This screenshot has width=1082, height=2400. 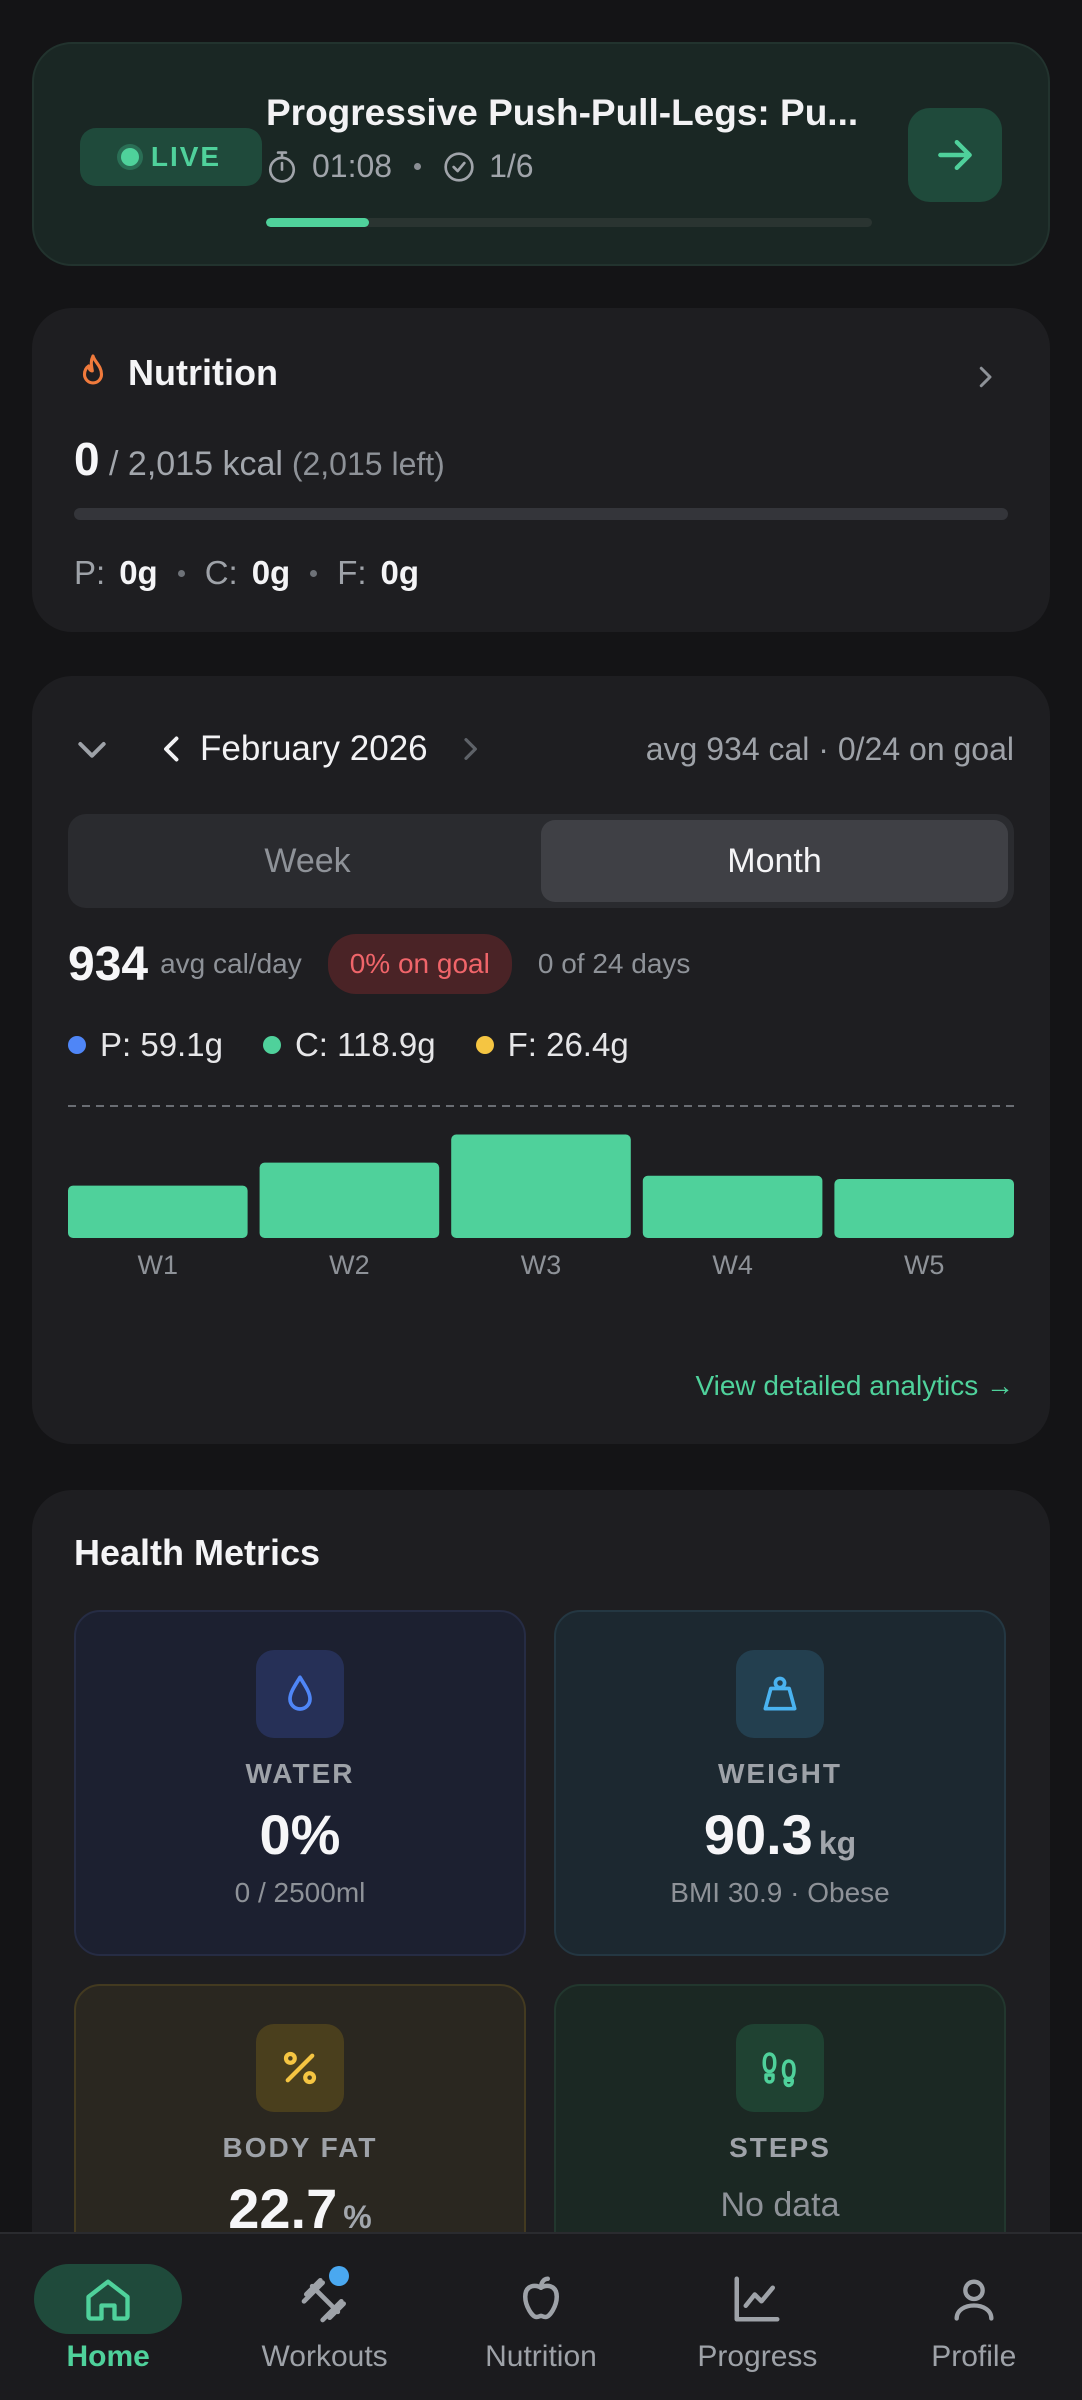 What do you see at coordinates (87, 459) in the screenshot?
I see `calories-consumed: 0` at bounding box center [87, 459].